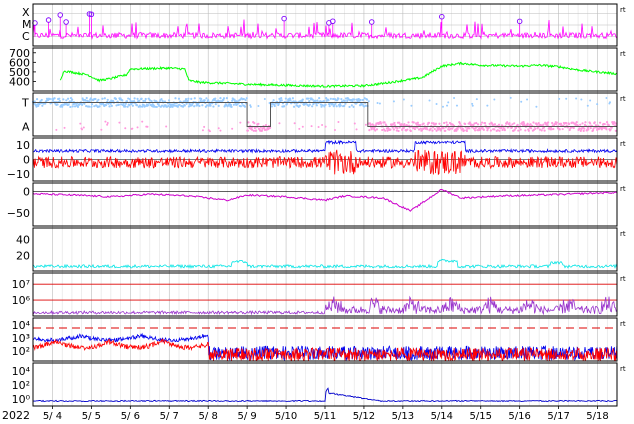  I want to click on flare-class-label: X, so click(26, 12).